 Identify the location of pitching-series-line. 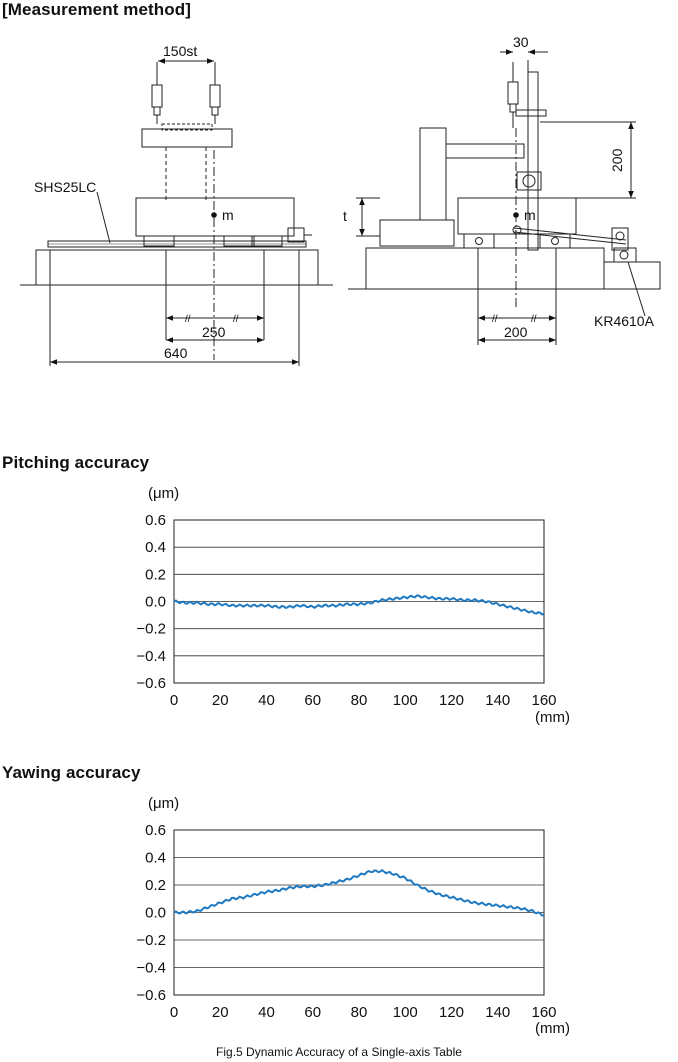
(359, 605).